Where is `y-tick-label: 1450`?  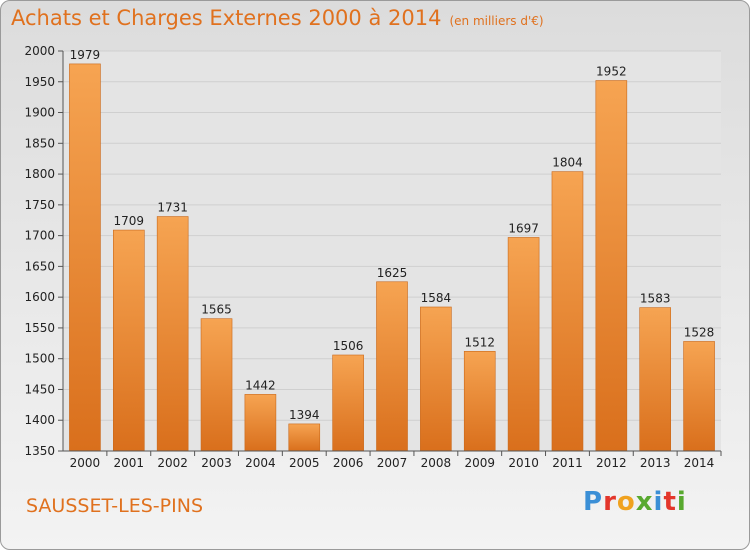 y-tick-label: 1450 is located at coordinates (39, 389).